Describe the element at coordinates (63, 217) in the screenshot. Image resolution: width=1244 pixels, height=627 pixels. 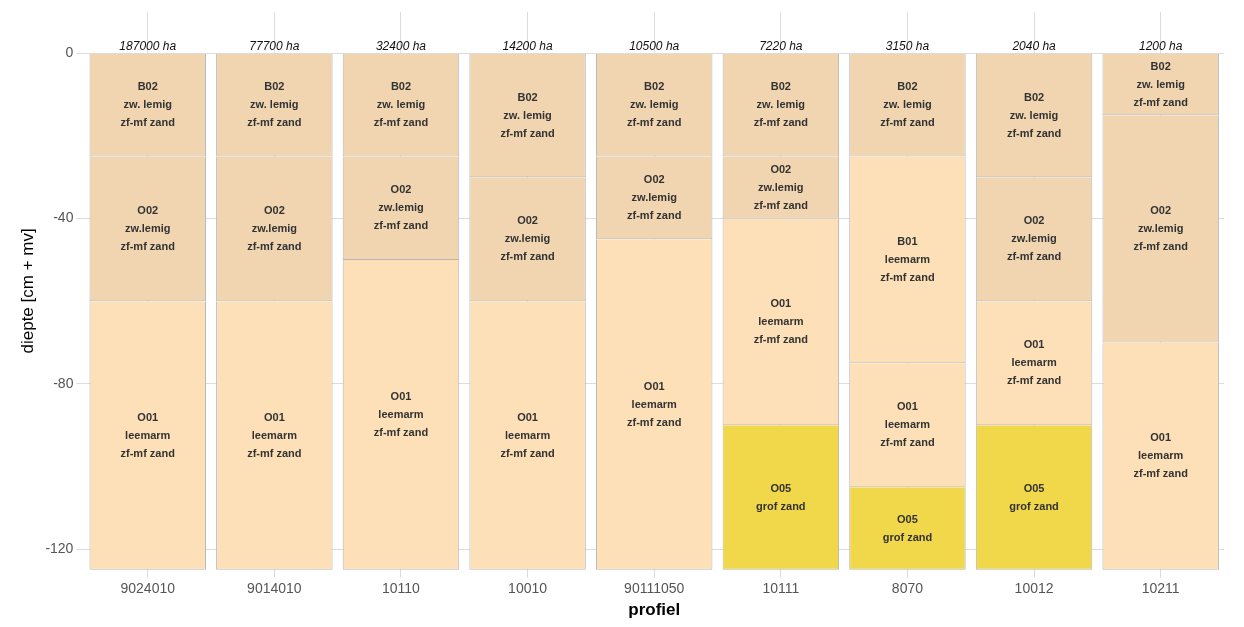
I see `y-tick-label: -40` at that location.